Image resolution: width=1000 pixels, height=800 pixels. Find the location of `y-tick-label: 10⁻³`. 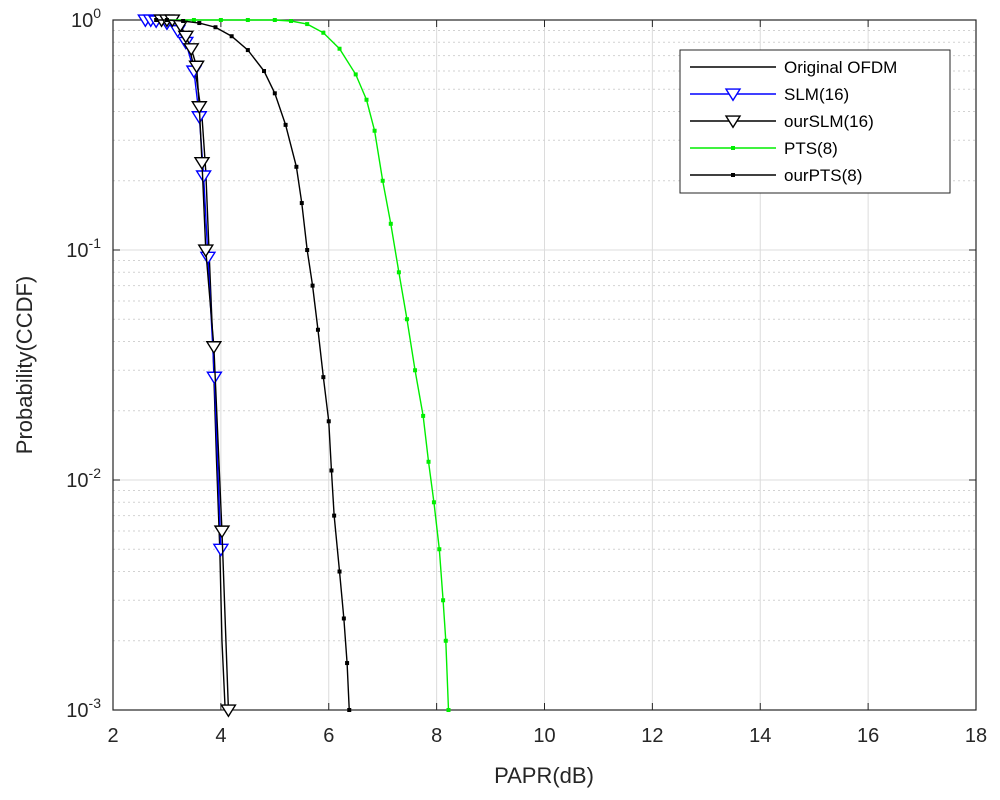

y-tick-label: 10⁻³ is located at coordinates (83, 708).